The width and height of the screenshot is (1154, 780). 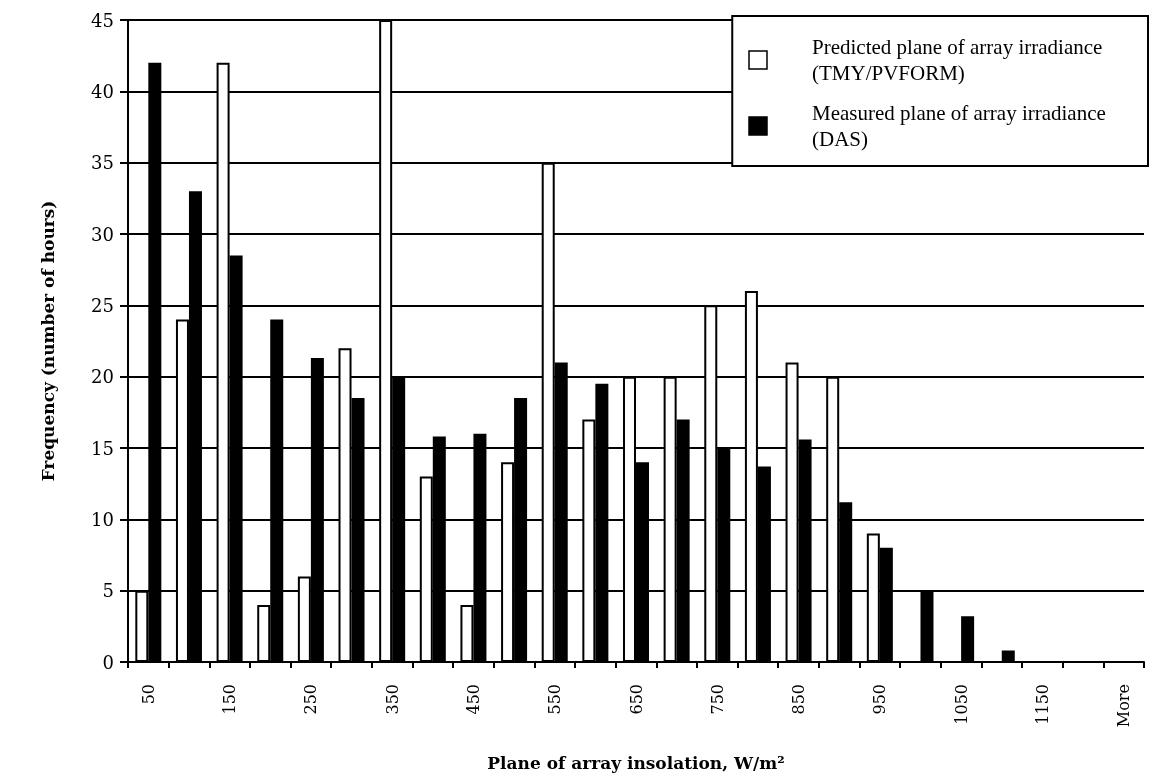 What do you see at coordinates (102, 519) in the screenshot?
I see `y-tick-label: 10` at bounding box center [102, 519].